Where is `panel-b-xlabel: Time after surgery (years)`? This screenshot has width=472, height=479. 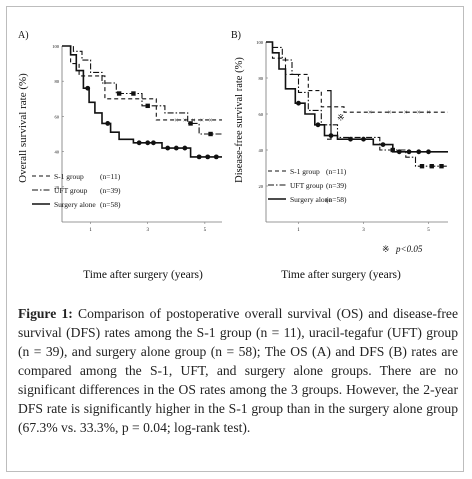
panel-b-xlabel: Time after surgery (years) is located at coordinates (341, 275).